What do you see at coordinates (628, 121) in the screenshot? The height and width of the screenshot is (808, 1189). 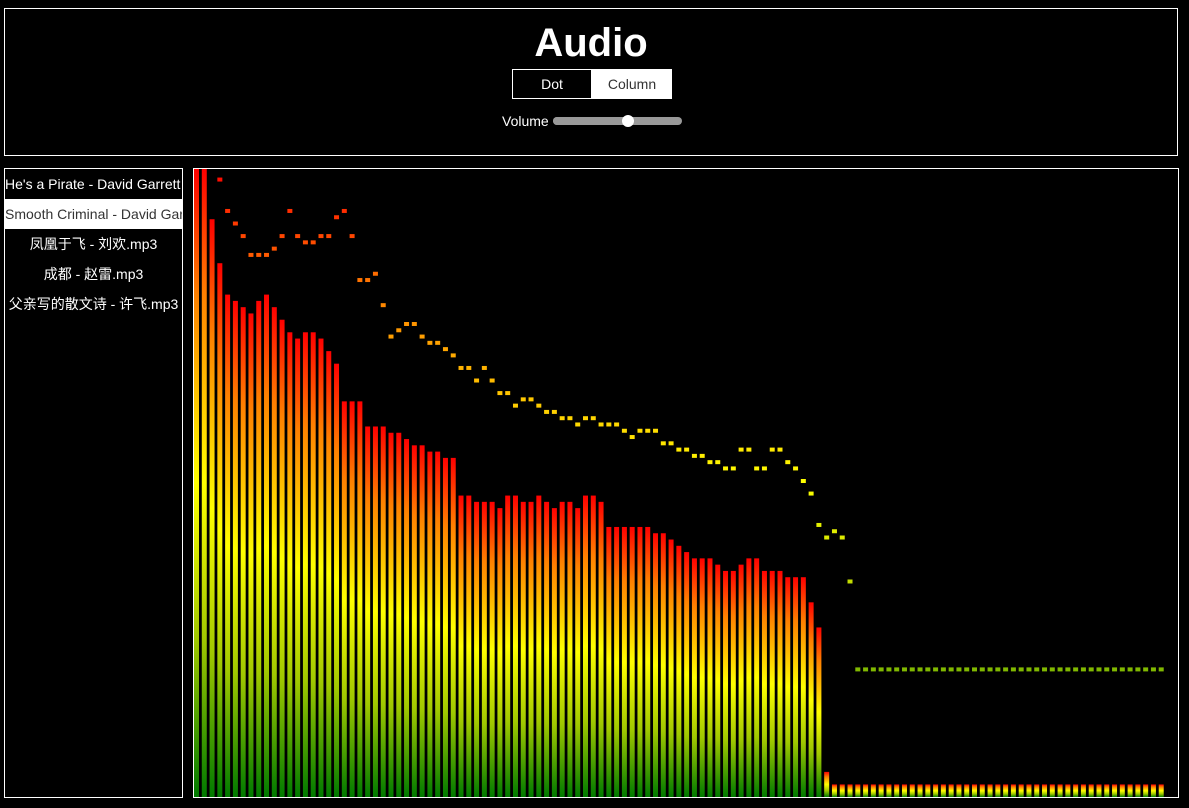 I see `volume-slider-thumb` at bounding box center [628, 121].